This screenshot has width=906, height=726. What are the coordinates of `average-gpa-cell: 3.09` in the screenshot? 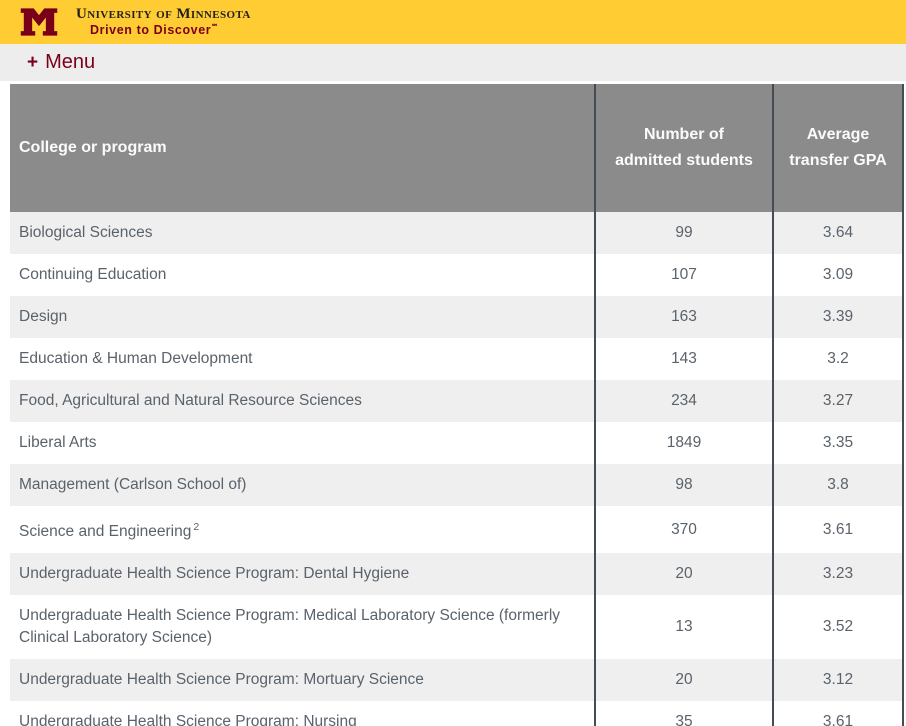 It's located at (837, 275).